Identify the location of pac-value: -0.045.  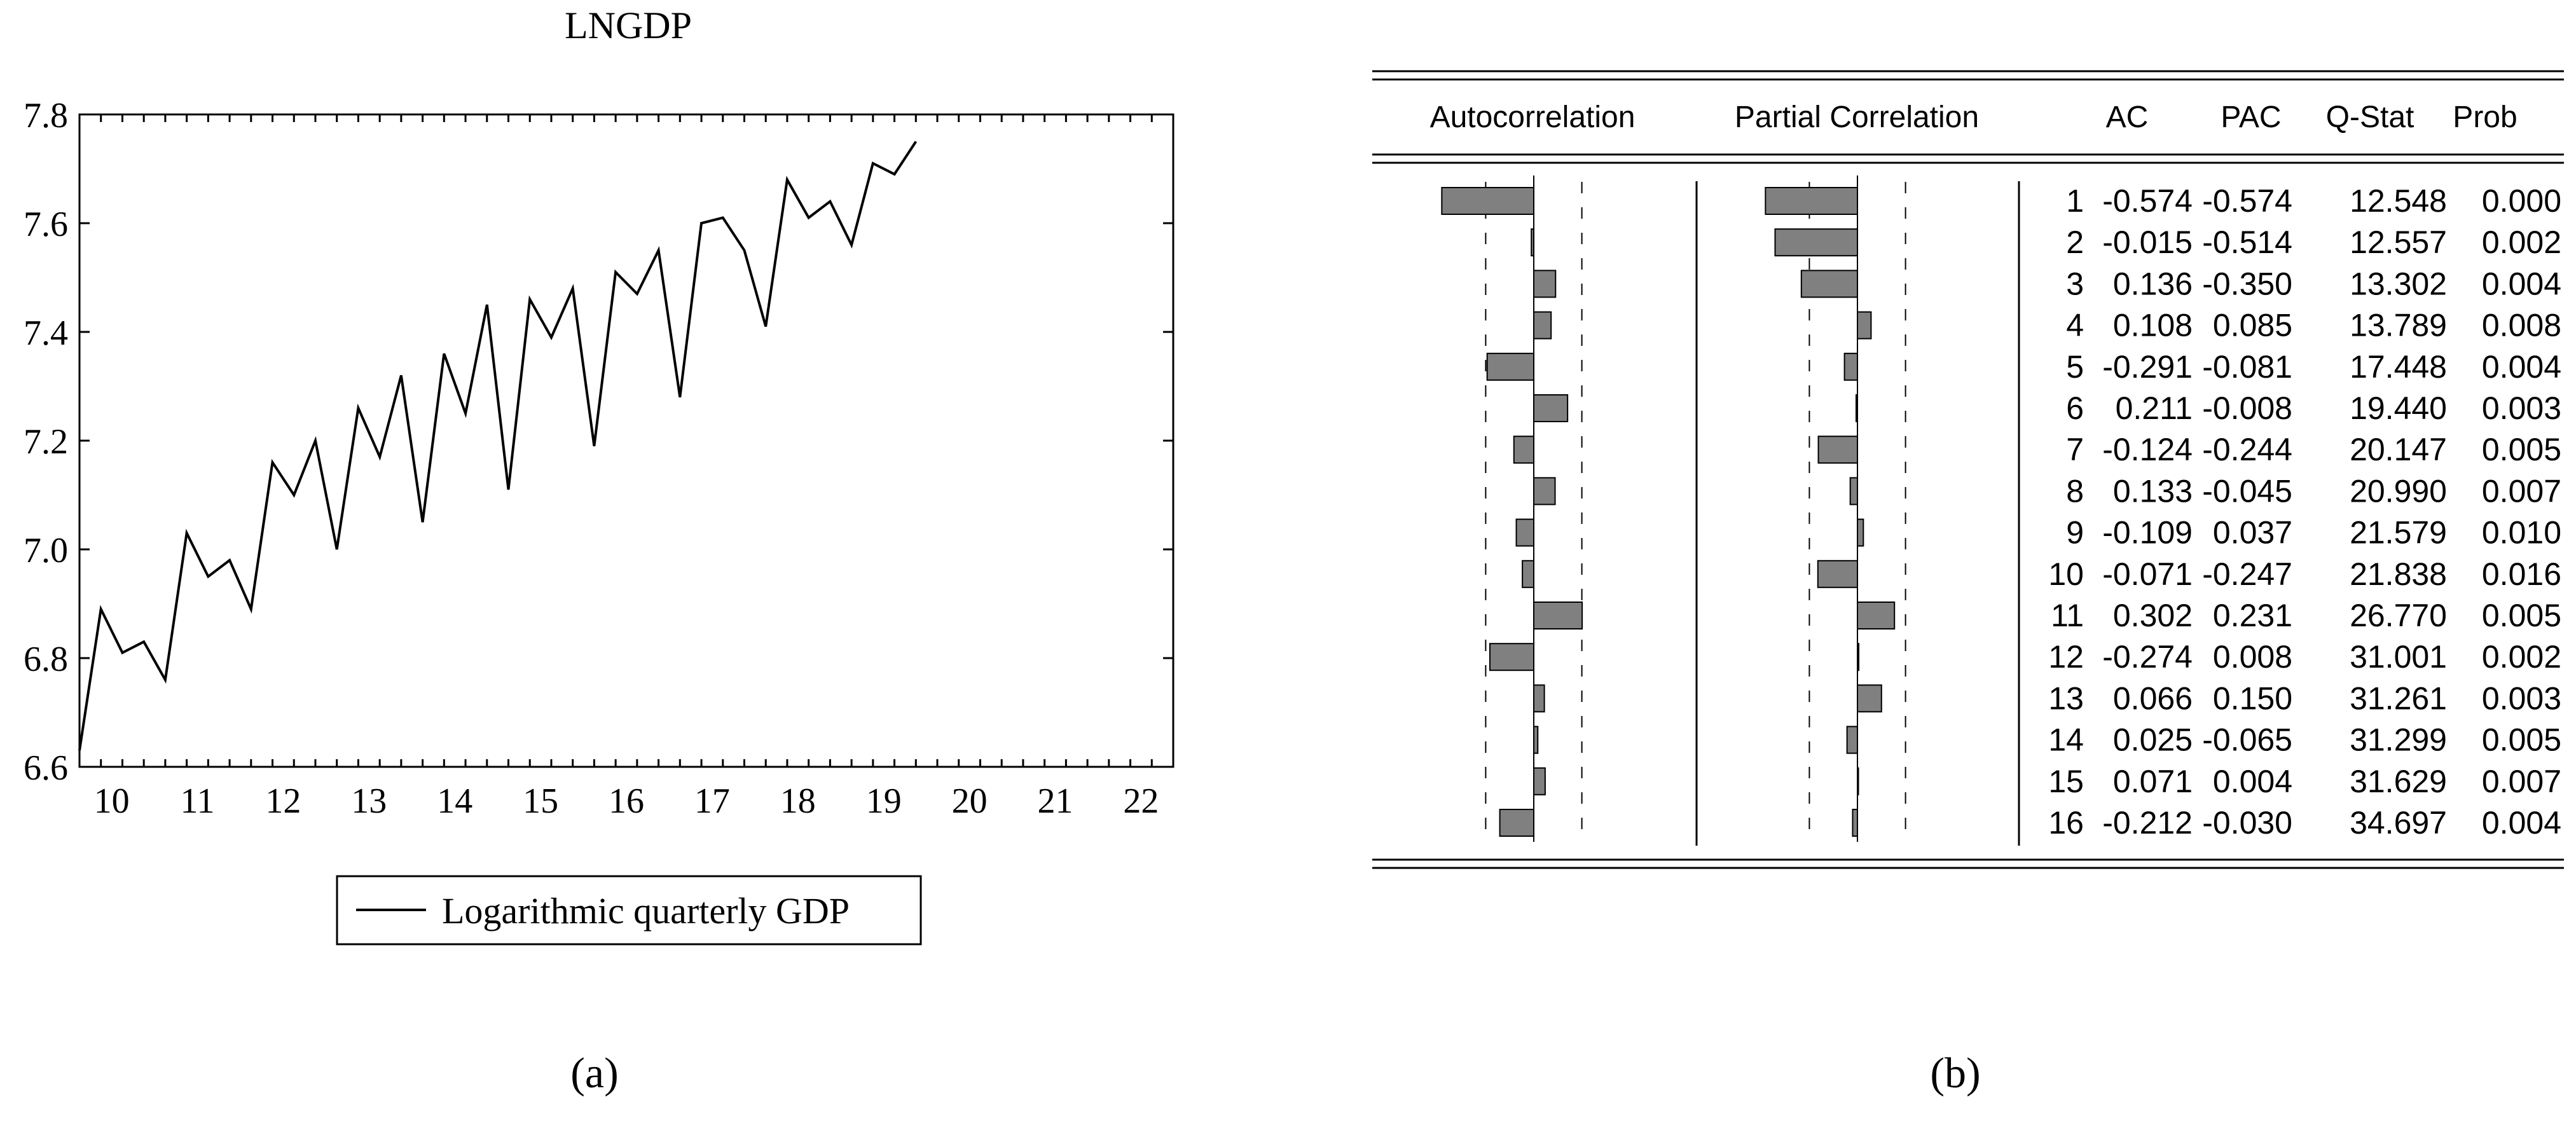
(2247, 491).